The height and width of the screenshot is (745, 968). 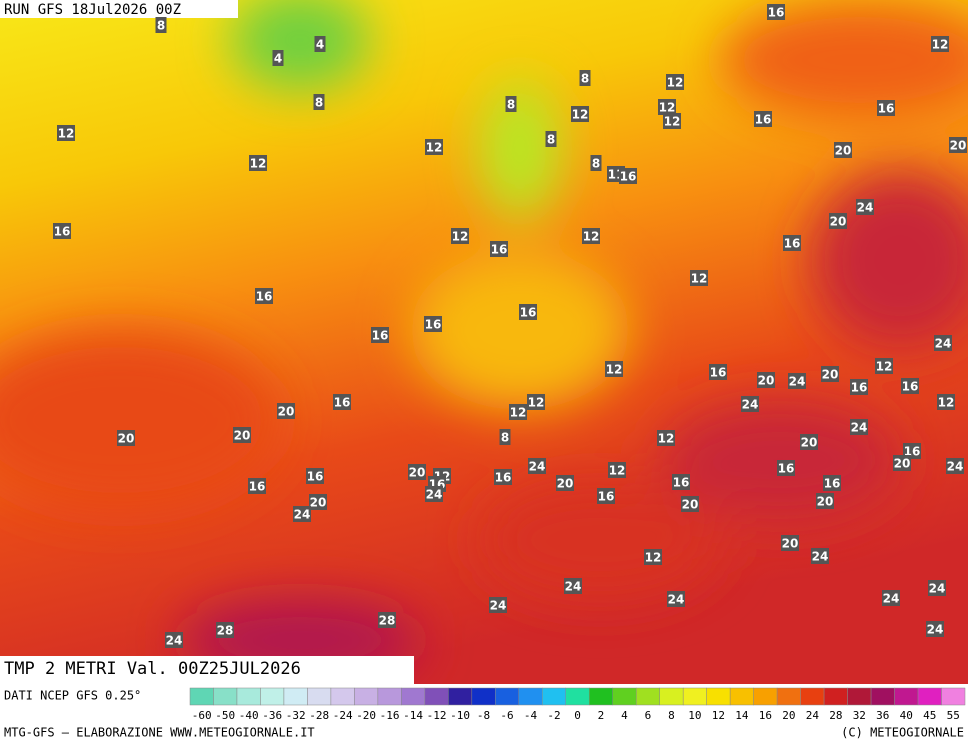 What do you see at coordinates (929, 715) in the screenshot?
I see `legend-label: 45` at bounding box center [929, 715].